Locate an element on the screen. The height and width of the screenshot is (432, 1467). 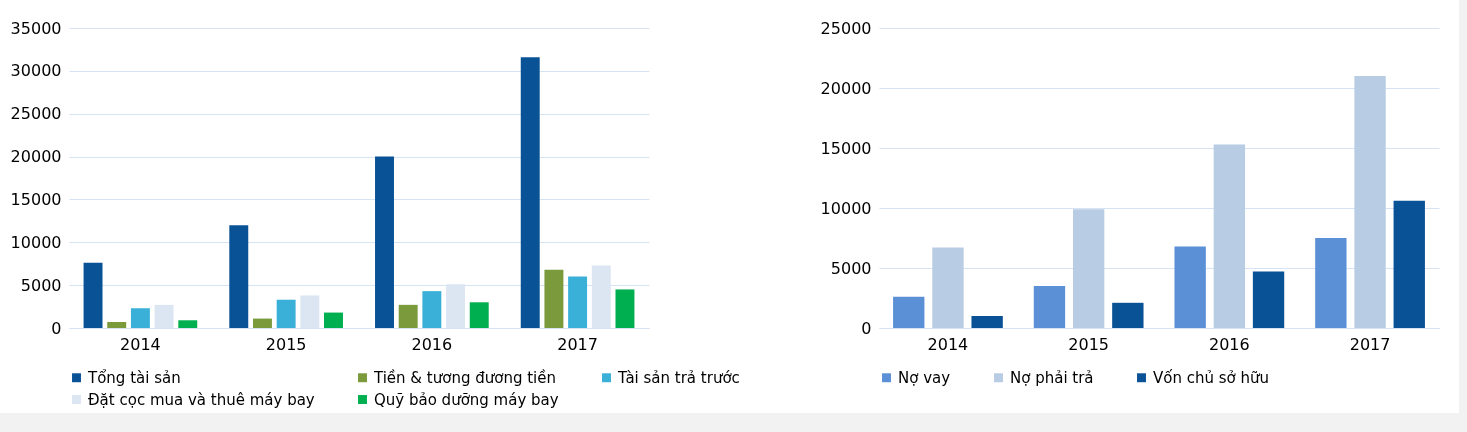
legend-label: Đặt cọc mua và thuê máy bay is located at coordinates (201, 399).